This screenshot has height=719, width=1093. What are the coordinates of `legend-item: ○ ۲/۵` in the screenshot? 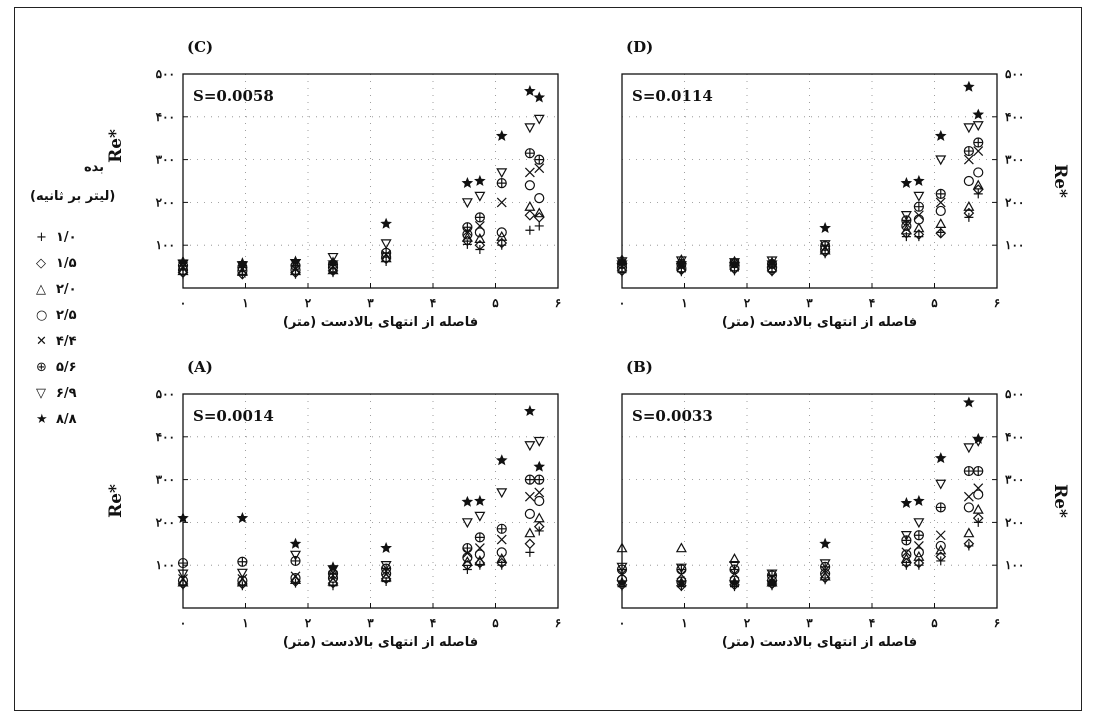 It's located at (56, 315).